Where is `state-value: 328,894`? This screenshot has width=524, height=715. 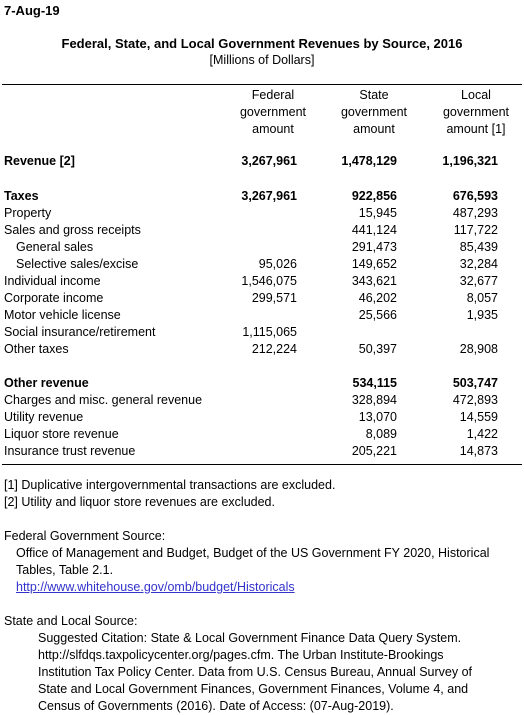 state-value: 328,894 is located at coordinates (374, 400).